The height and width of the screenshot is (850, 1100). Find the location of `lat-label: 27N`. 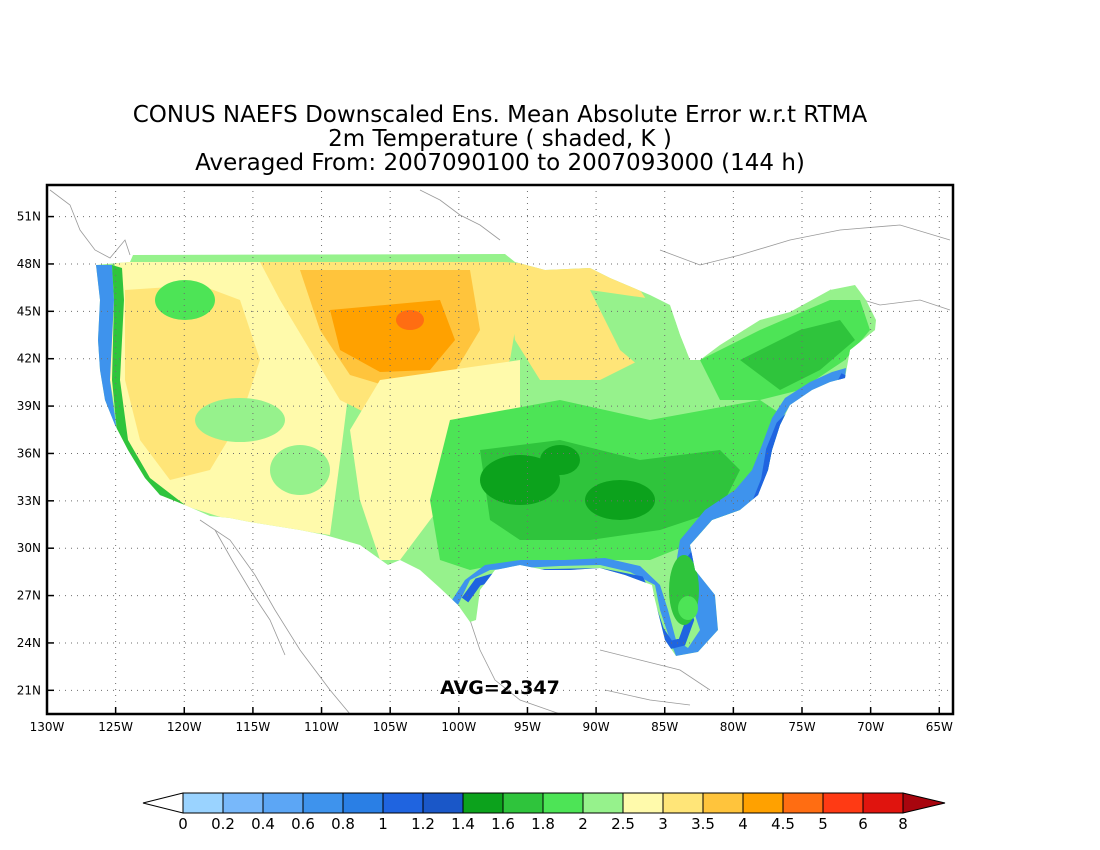

lat-label: 27N is located at coordinates (29, 596).